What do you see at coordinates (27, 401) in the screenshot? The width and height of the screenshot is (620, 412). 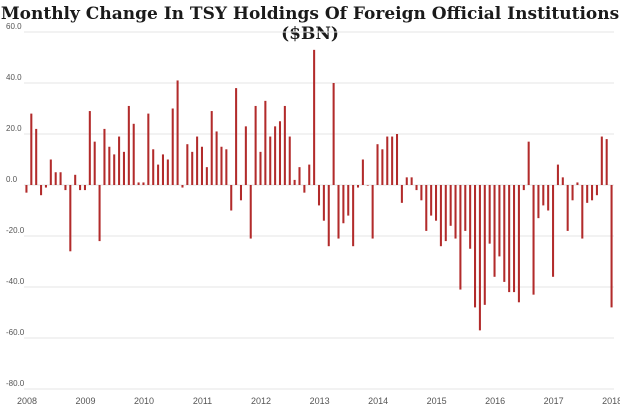 I see `x-tick-label: 2008` at bounding box center [27, 401].